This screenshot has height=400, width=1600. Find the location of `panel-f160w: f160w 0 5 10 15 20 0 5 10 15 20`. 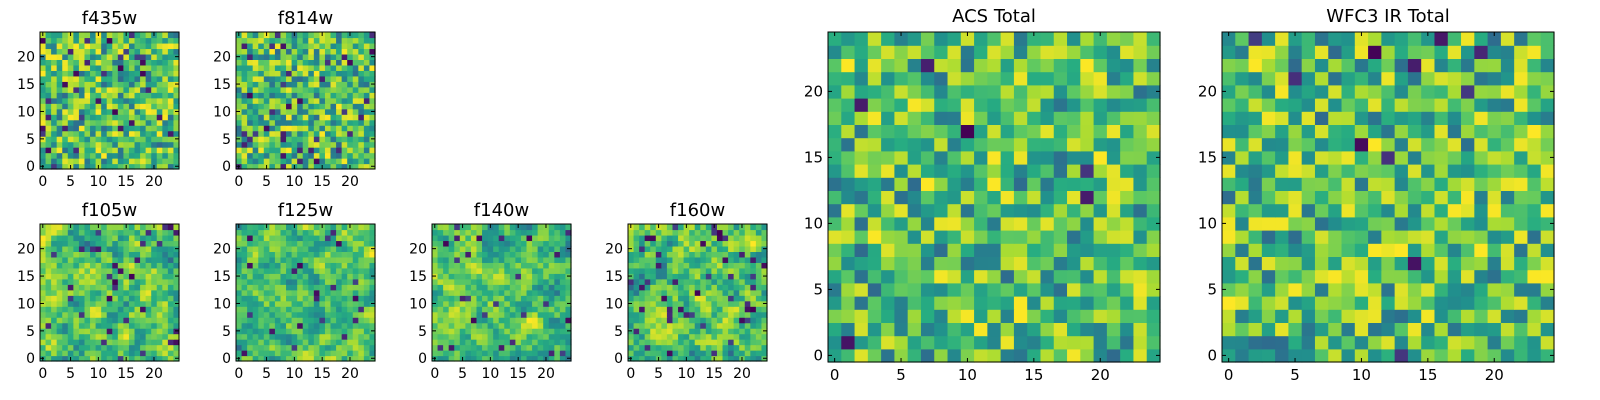

panel-f160w: f160w 0 5 10 15 20 0 5 10 15 20 is located at coordinates (683, 294).